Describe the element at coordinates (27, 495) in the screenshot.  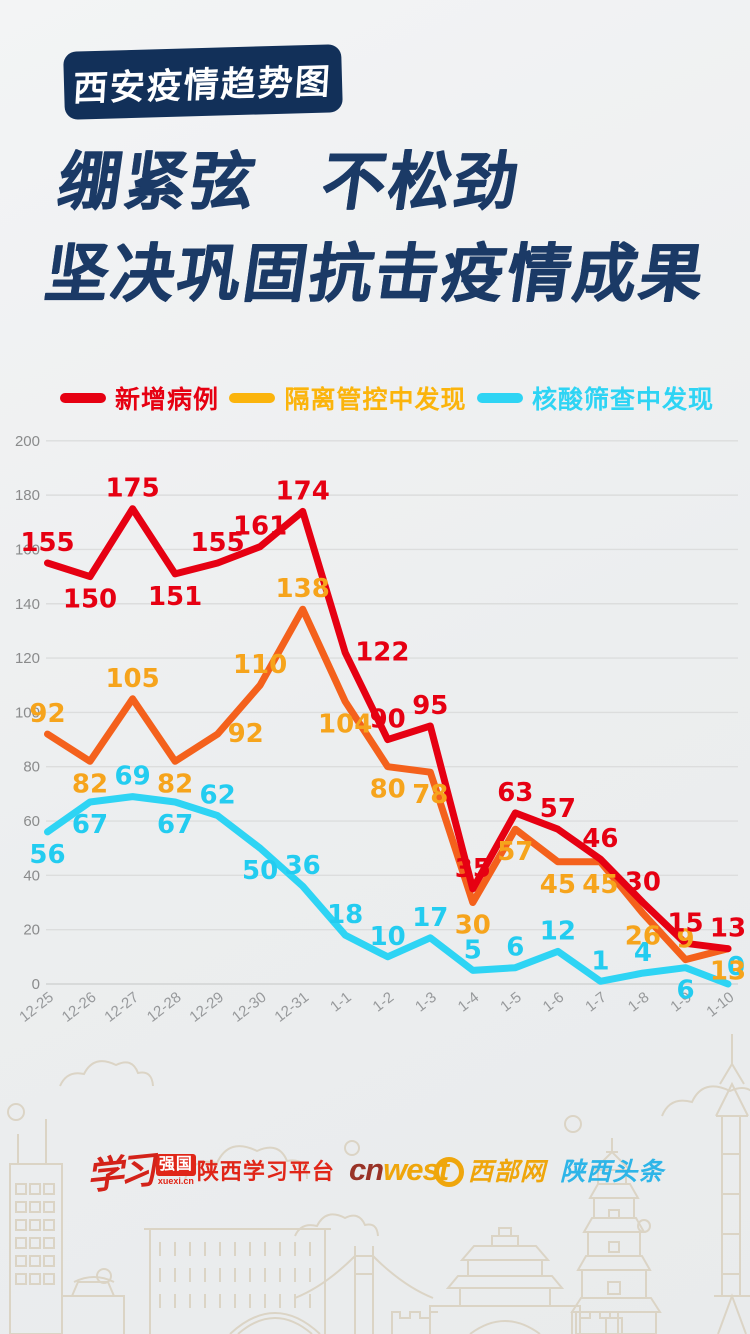
I see `y-axis-tick: 180` at that location.